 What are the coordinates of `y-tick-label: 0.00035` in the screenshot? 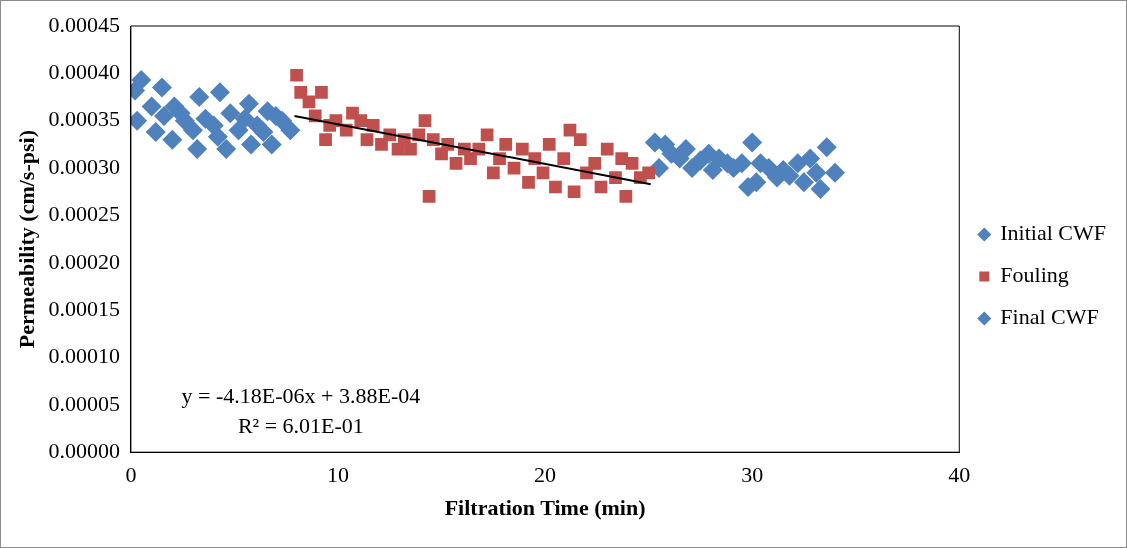 It's located at (84, 119).